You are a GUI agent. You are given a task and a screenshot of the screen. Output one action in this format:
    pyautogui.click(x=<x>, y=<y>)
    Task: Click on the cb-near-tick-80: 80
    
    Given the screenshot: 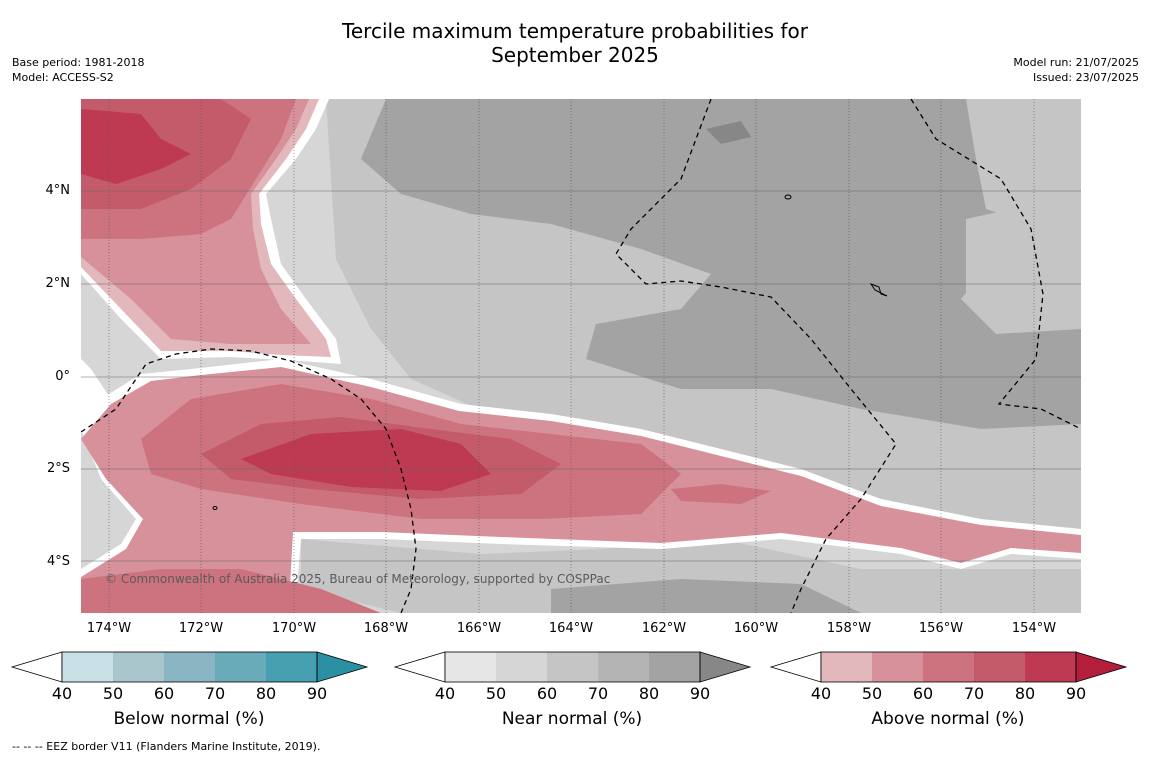 What is the action you would take?
    pyautogui.click(x=649, y=693)
    